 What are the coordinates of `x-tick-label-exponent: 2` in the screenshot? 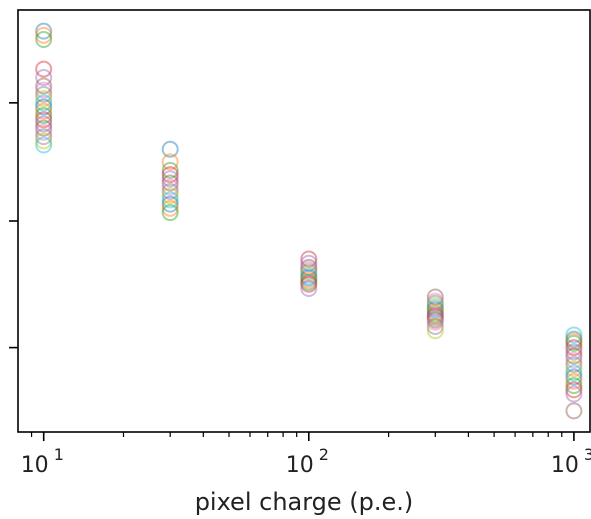 It's located at (324, 454).